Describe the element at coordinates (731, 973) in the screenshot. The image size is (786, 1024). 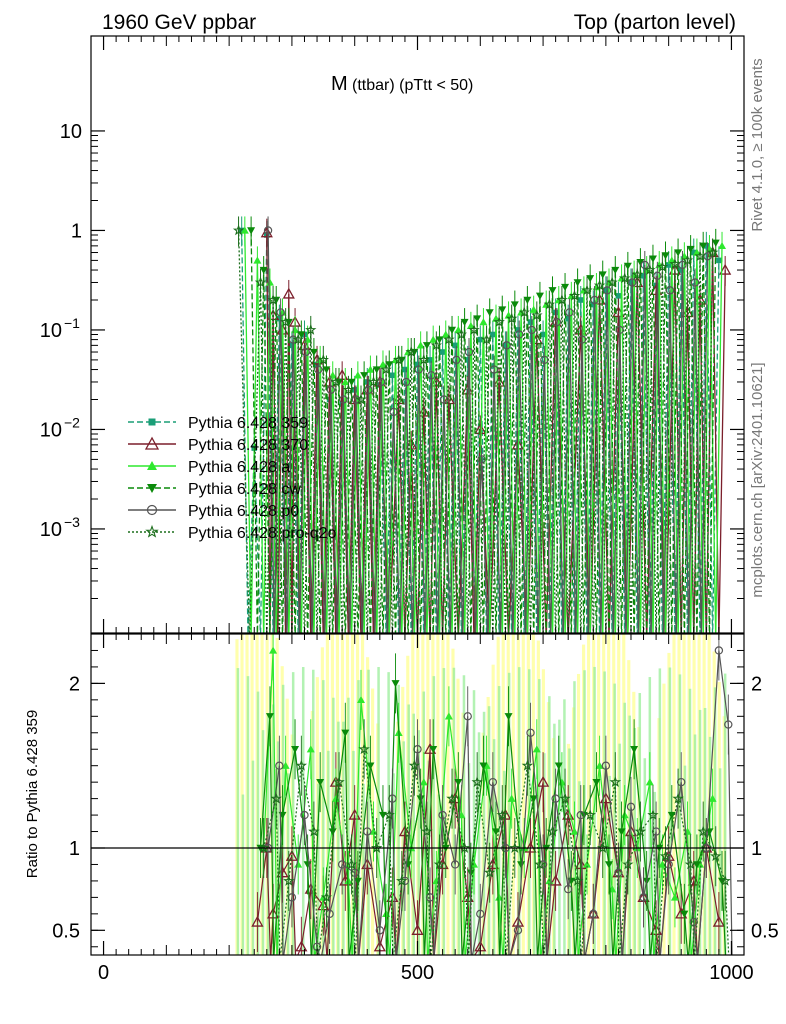
I see `x-tick-label: 1000` at that location.